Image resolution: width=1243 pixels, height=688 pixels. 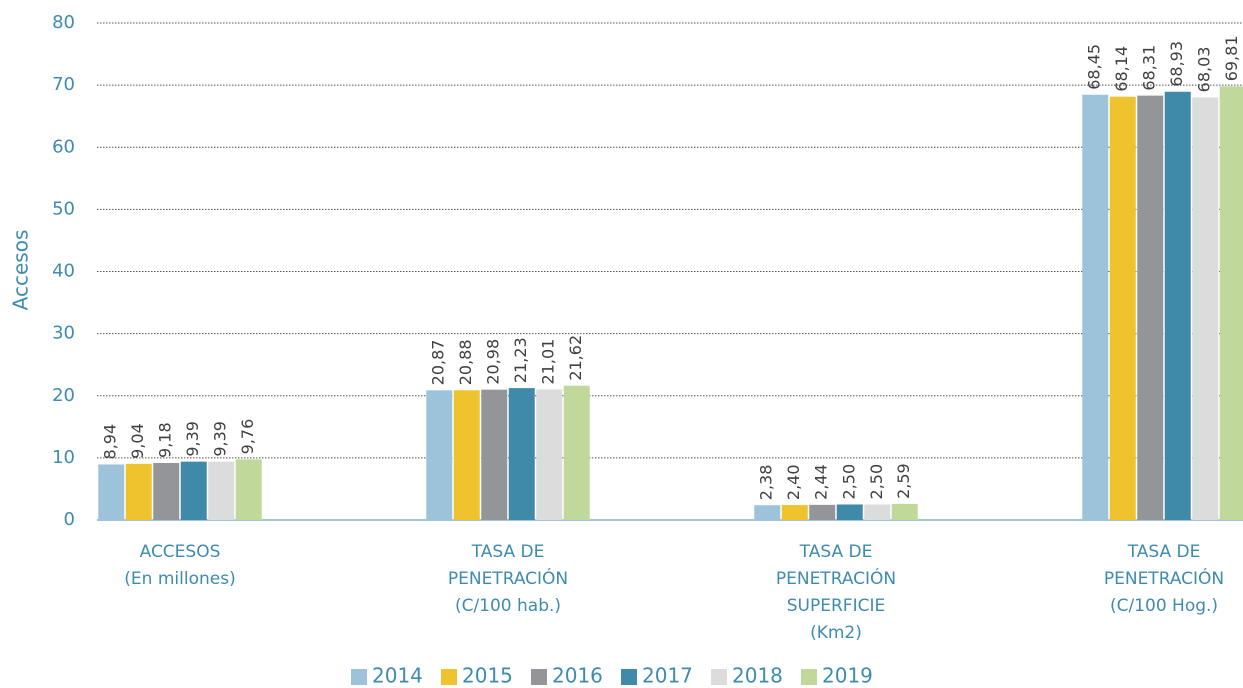 I want to click on y-tick-label: 30, so click(x=63, y=333).